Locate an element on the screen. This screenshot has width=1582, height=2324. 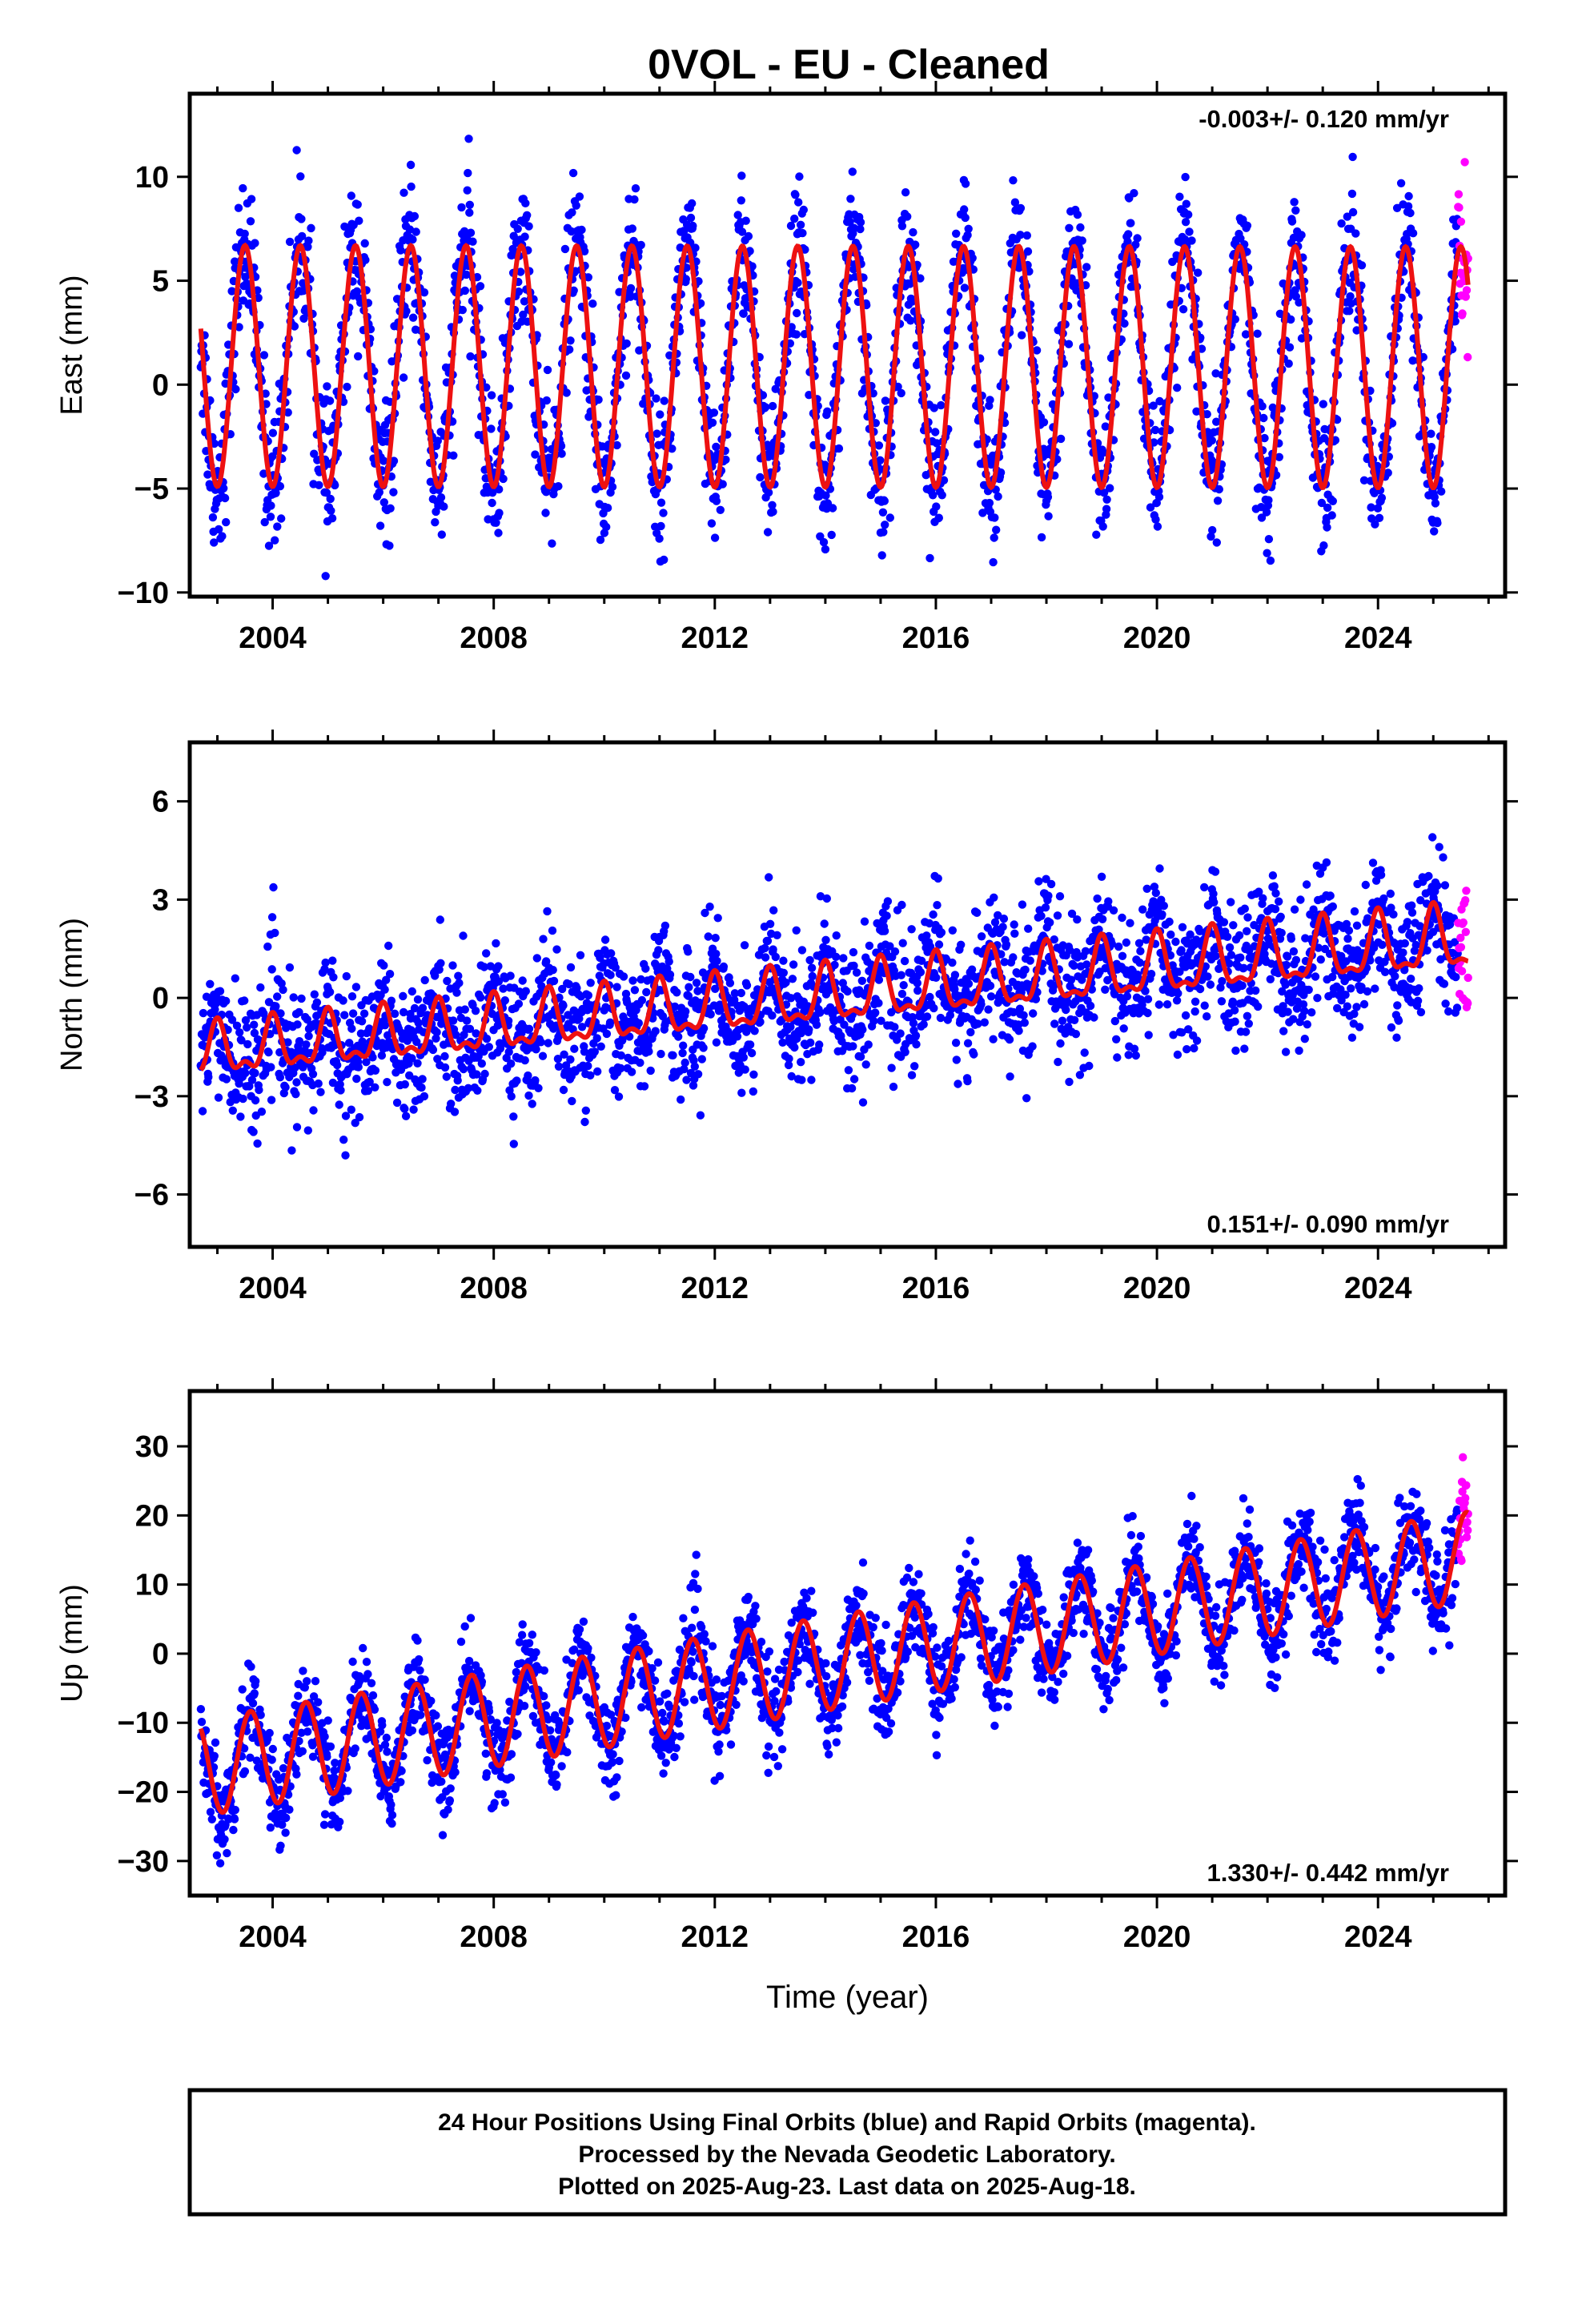
figure-title: 0VOL - EU - Cleaned is located at coordinates (849, 65).